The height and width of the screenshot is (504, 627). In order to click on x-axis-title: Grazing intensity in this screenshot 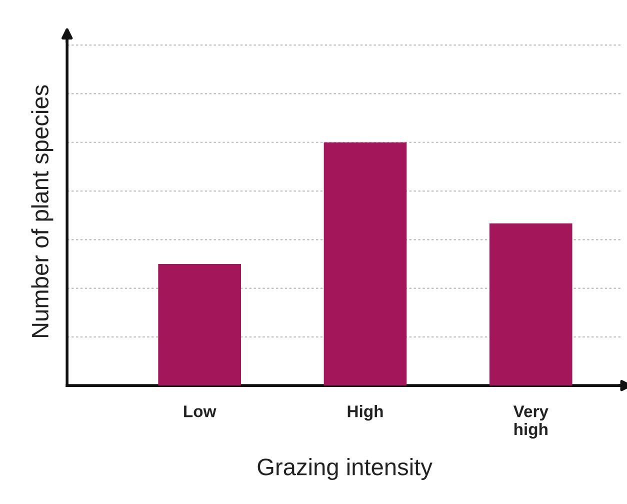, I will do `click(345, 469)`.